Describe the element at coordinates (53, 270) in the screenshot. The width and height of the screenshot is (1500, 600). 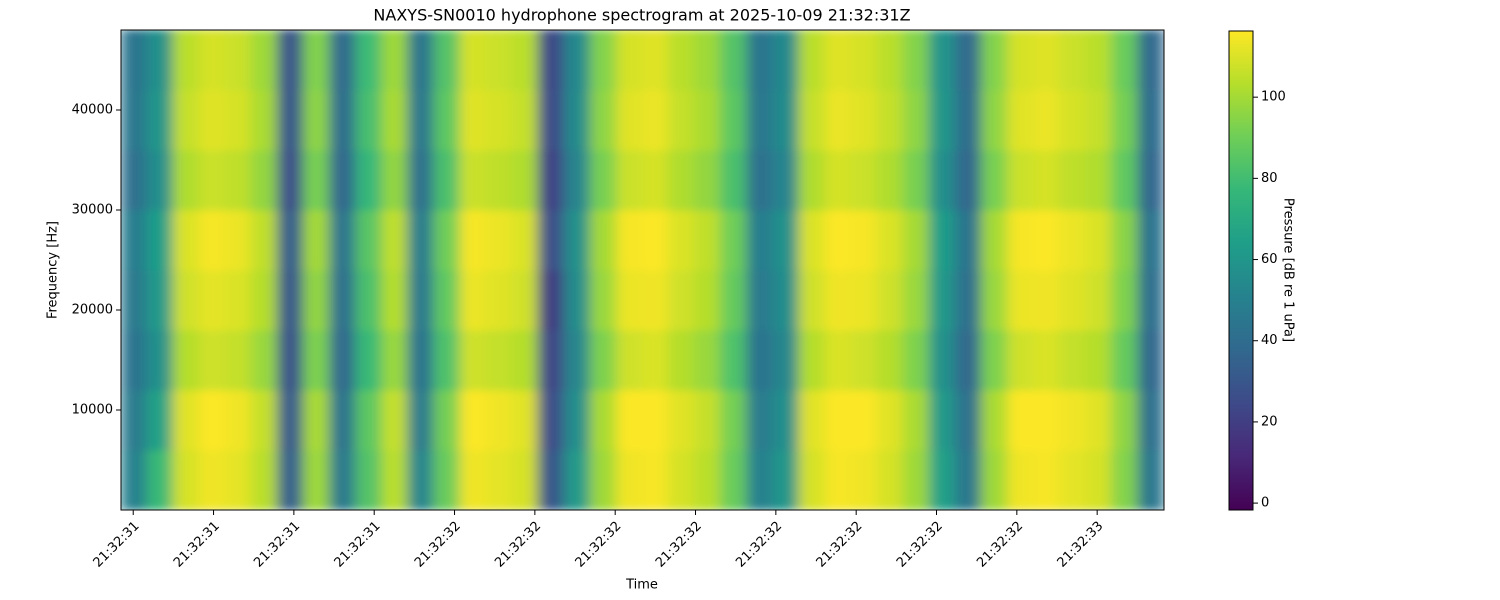
I see `y-axis-label: Frequency [Hz]` at that location.